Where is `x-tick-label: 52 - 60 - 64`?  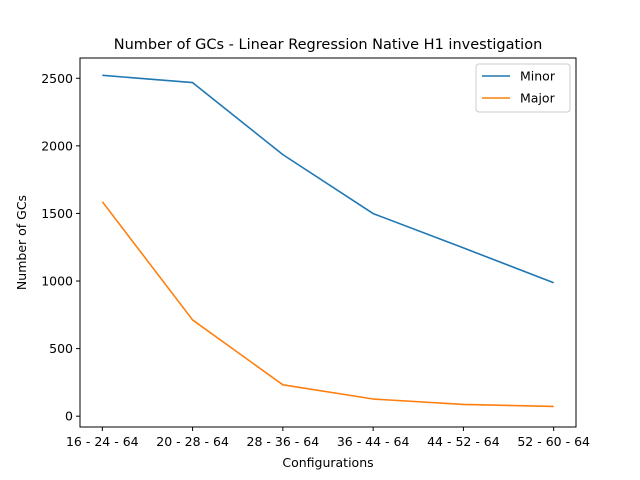
x-tick-label: 52 - 60 - 64 is located at coordinates (553, 441).